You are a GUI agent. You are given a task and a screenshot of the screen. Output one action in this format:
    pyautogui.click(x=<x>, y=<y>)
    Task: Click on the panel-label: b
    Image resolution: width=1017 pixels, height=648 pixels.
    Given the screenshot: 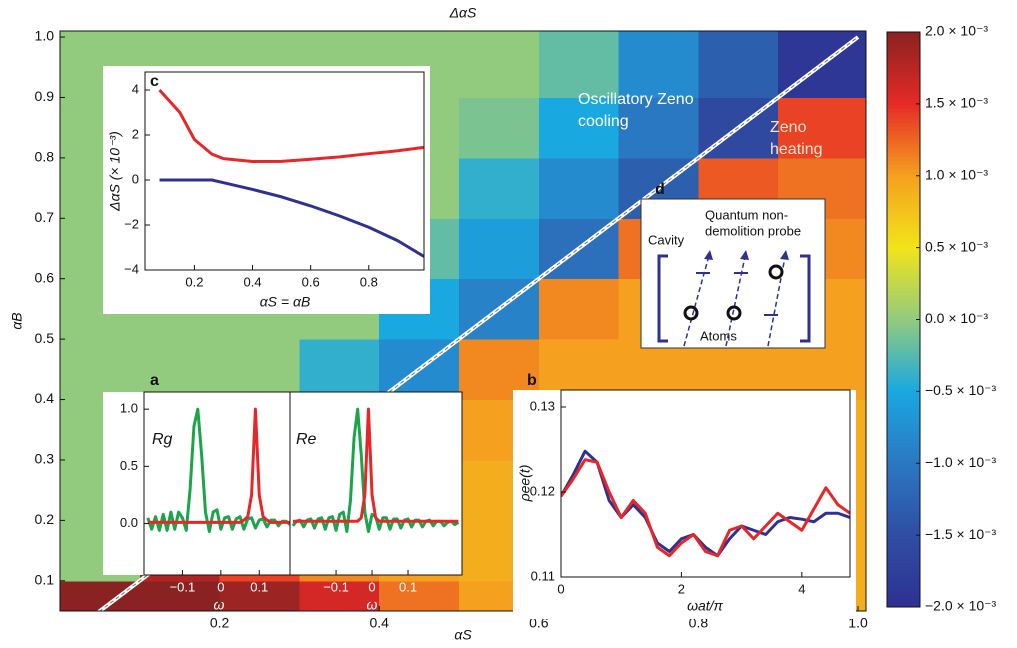 What is the action you would take?
    pyautogui.click(x=532, y=380)
    